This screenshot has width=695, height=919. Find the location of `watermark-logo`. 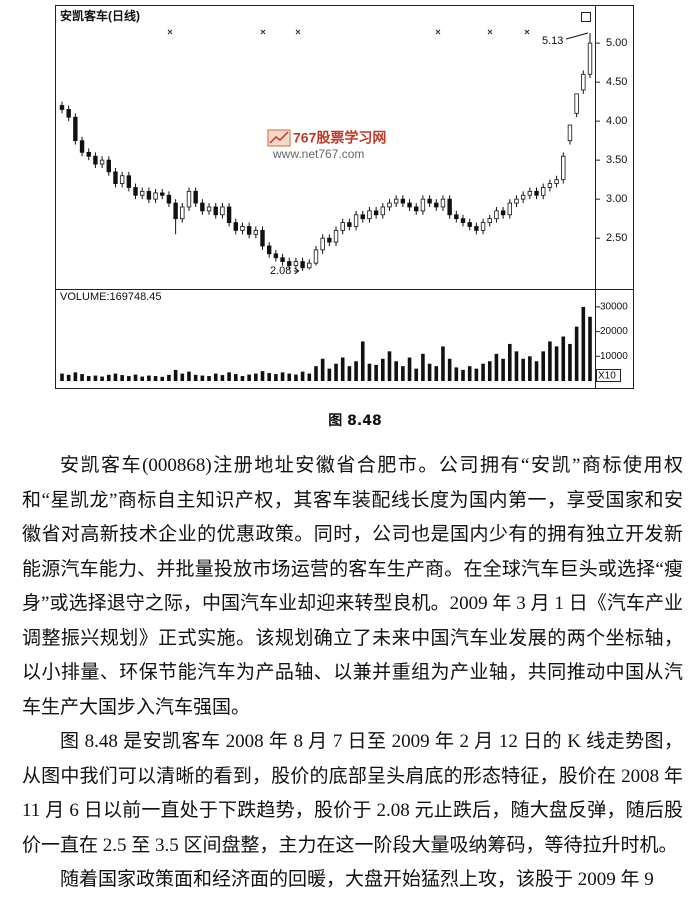

watermark-logo is located at coordinates (279, 138).